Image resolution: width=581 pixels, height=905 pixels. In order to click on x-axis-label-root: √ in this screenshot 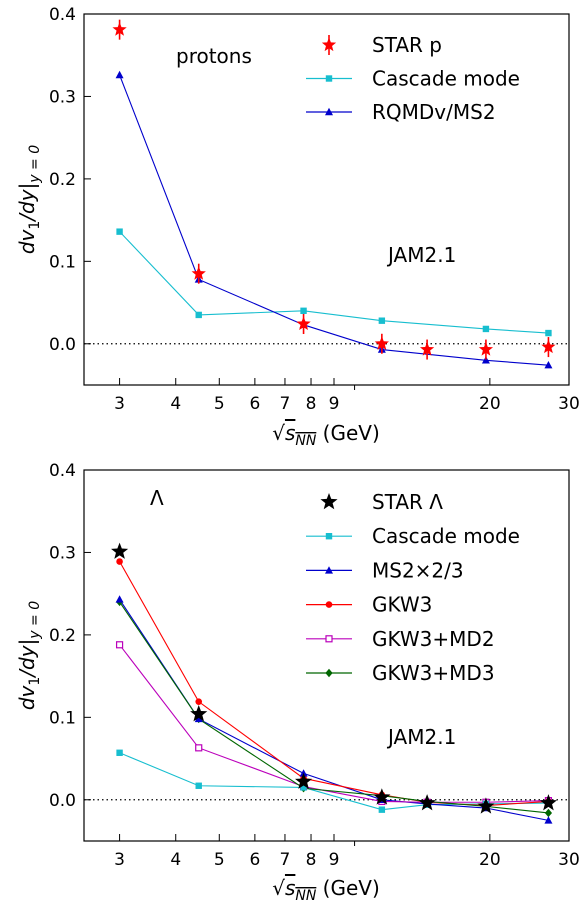, I will do `click(278, 433)`.